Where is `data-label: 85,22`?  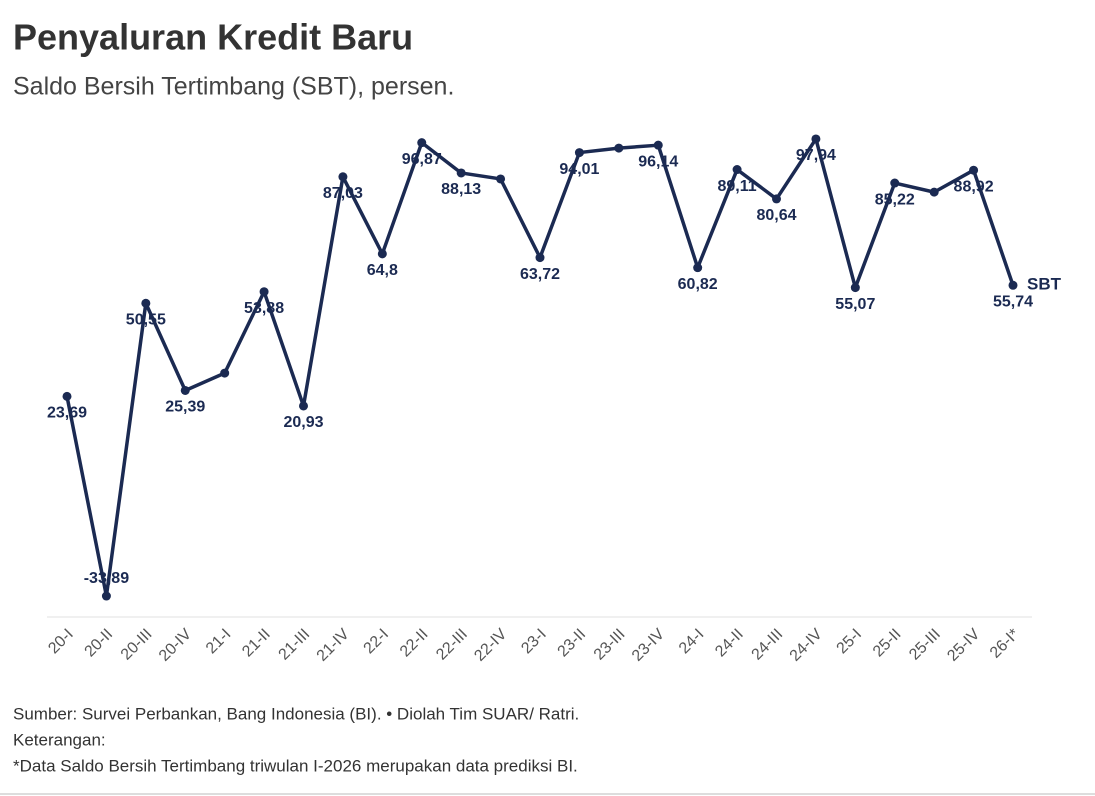 data-label: 85,22 is located at coordinates (895, 199).